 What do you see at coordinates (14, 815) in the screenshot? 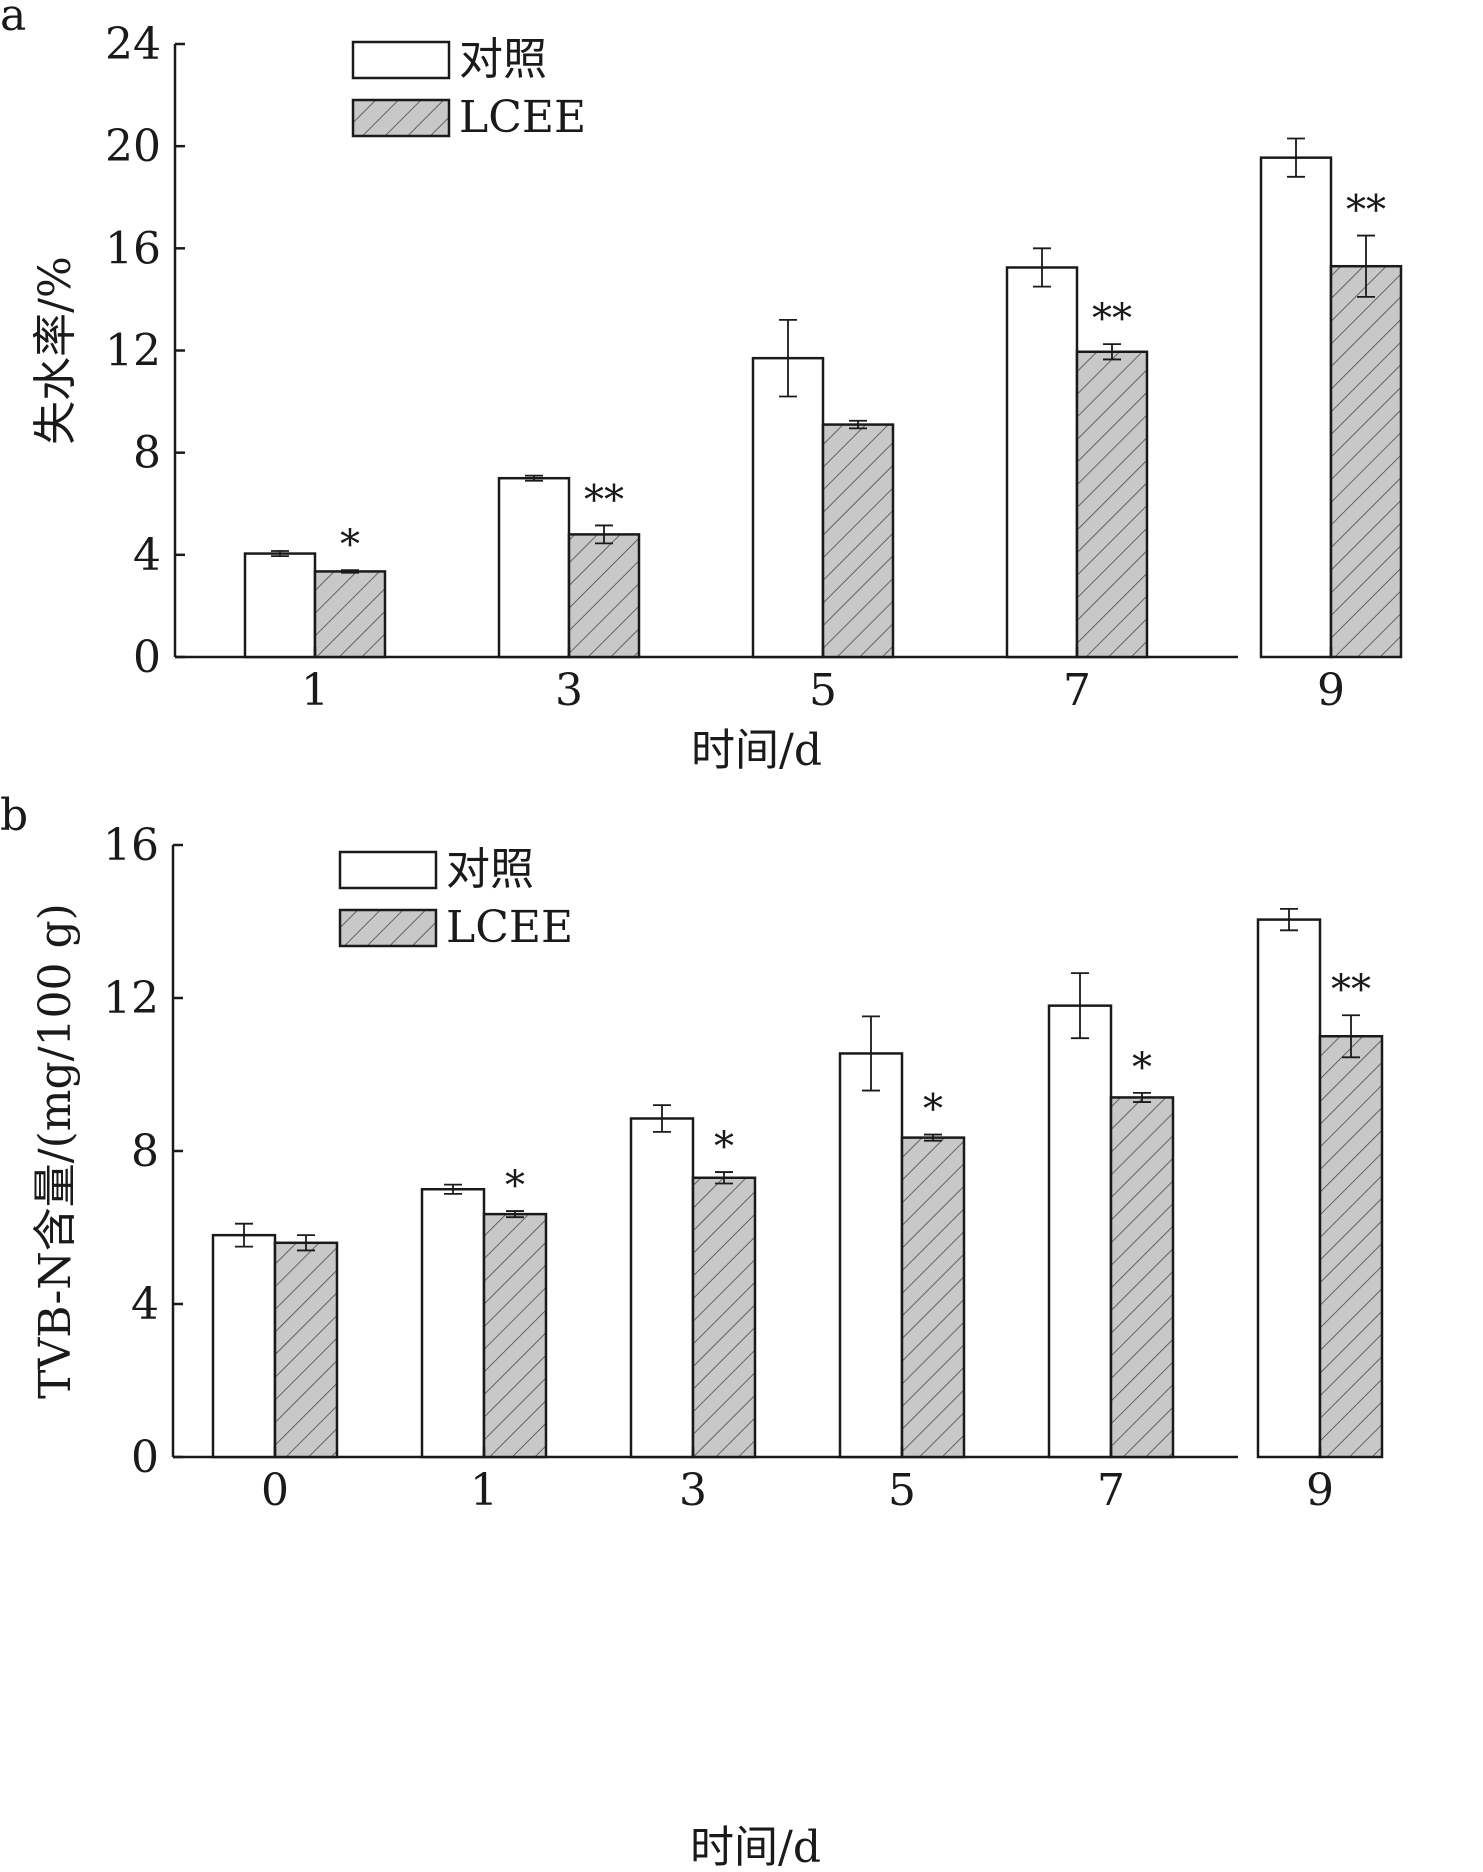
I see `panel-label: b` at bounding box center [14, 815].